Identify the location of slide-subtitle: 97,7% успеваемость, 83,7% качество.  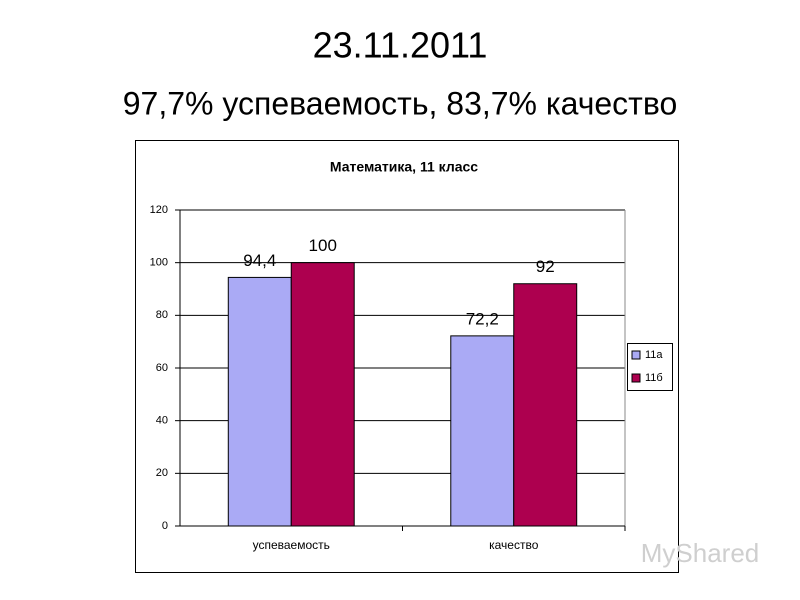
(400, 103).